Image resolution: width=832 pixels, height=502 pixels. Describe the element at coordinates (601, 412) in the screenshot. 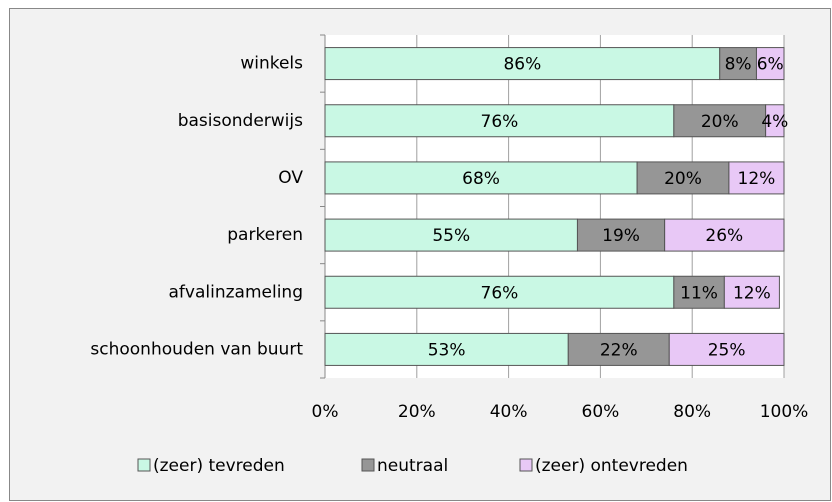

I see `x-tick-label: 60%` at that location.